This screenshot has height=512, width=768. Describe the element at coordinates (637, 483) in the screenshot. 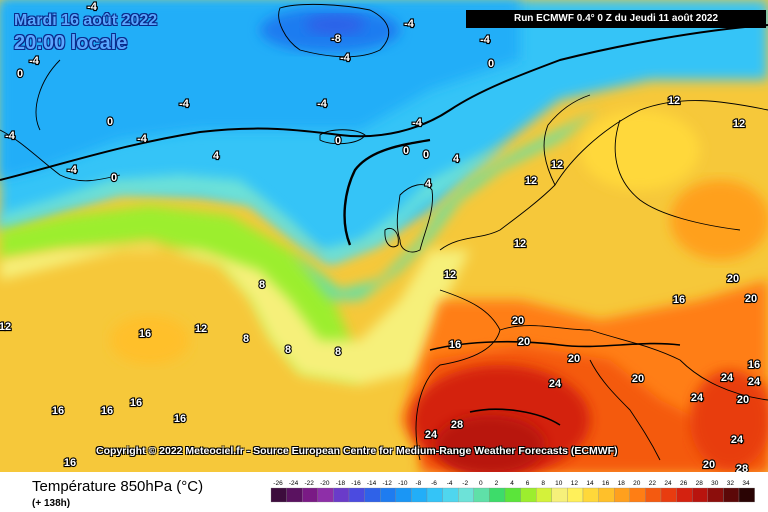

I see `scale-tick-label: 20` at that location.